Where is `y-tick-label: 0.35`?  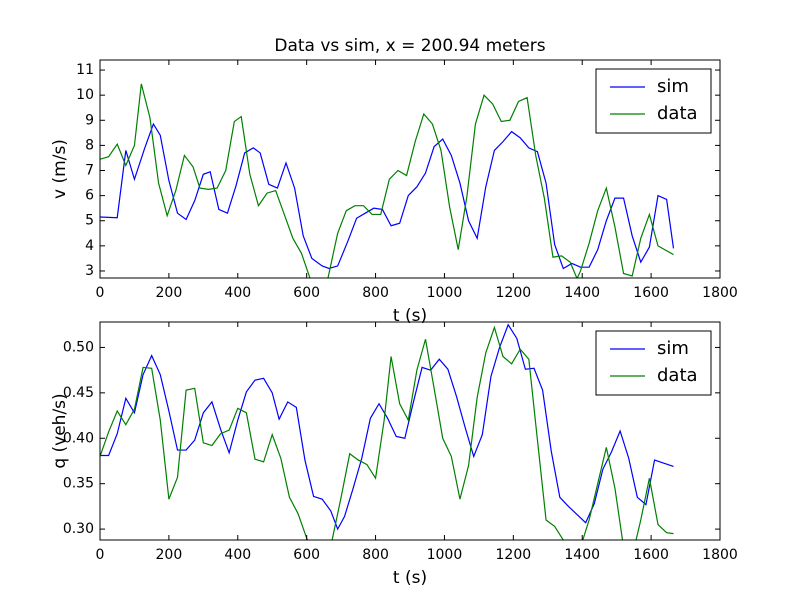 y-tick-label: 0.35 is located at coordinates (78, 484).